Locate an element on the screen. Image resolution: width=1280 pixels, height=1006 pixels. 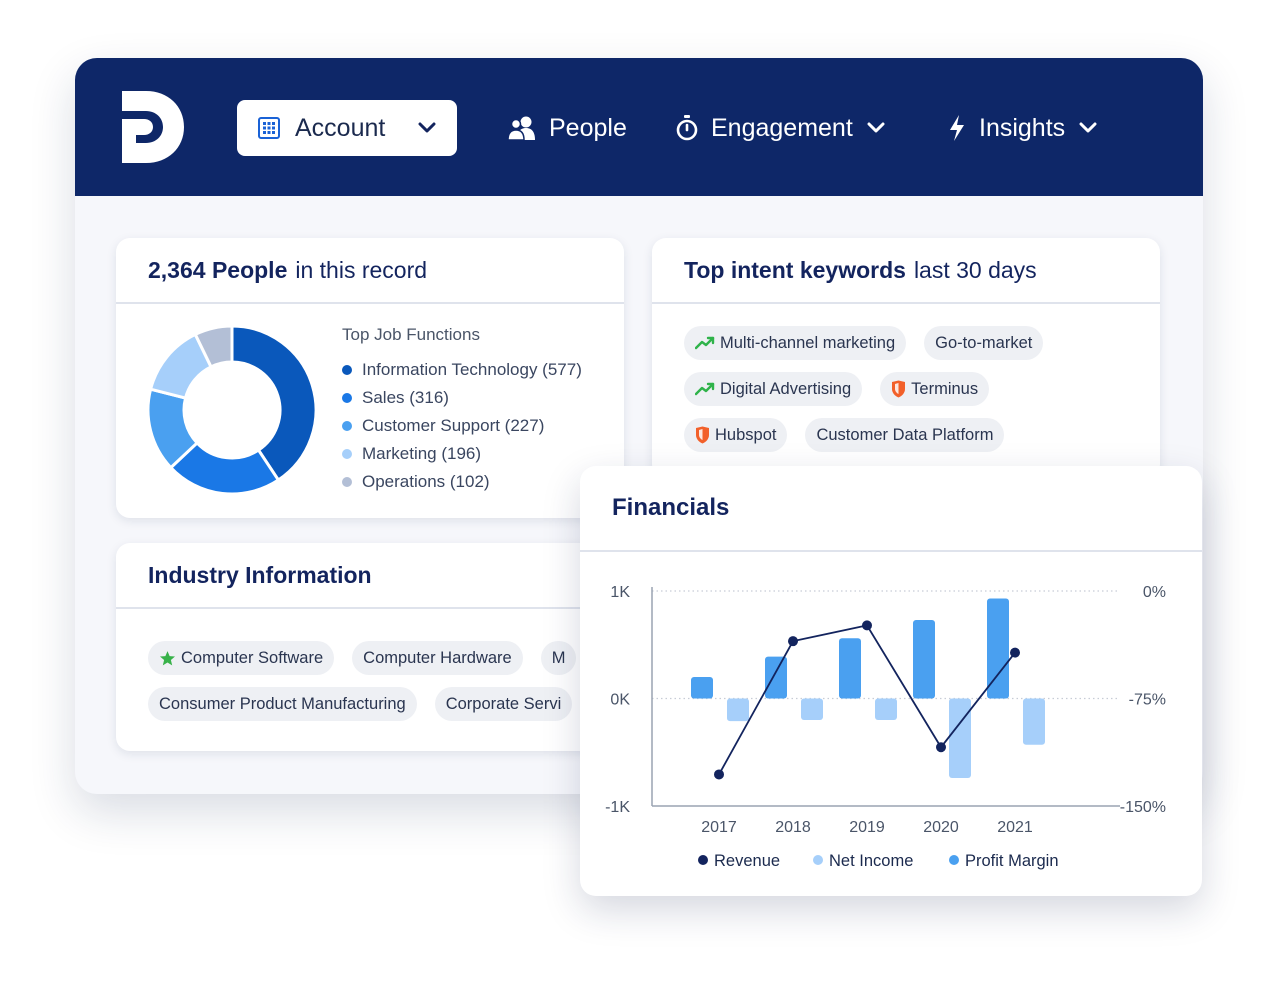
bar-profit-margin-2017 is located at coordinates (702, 688).